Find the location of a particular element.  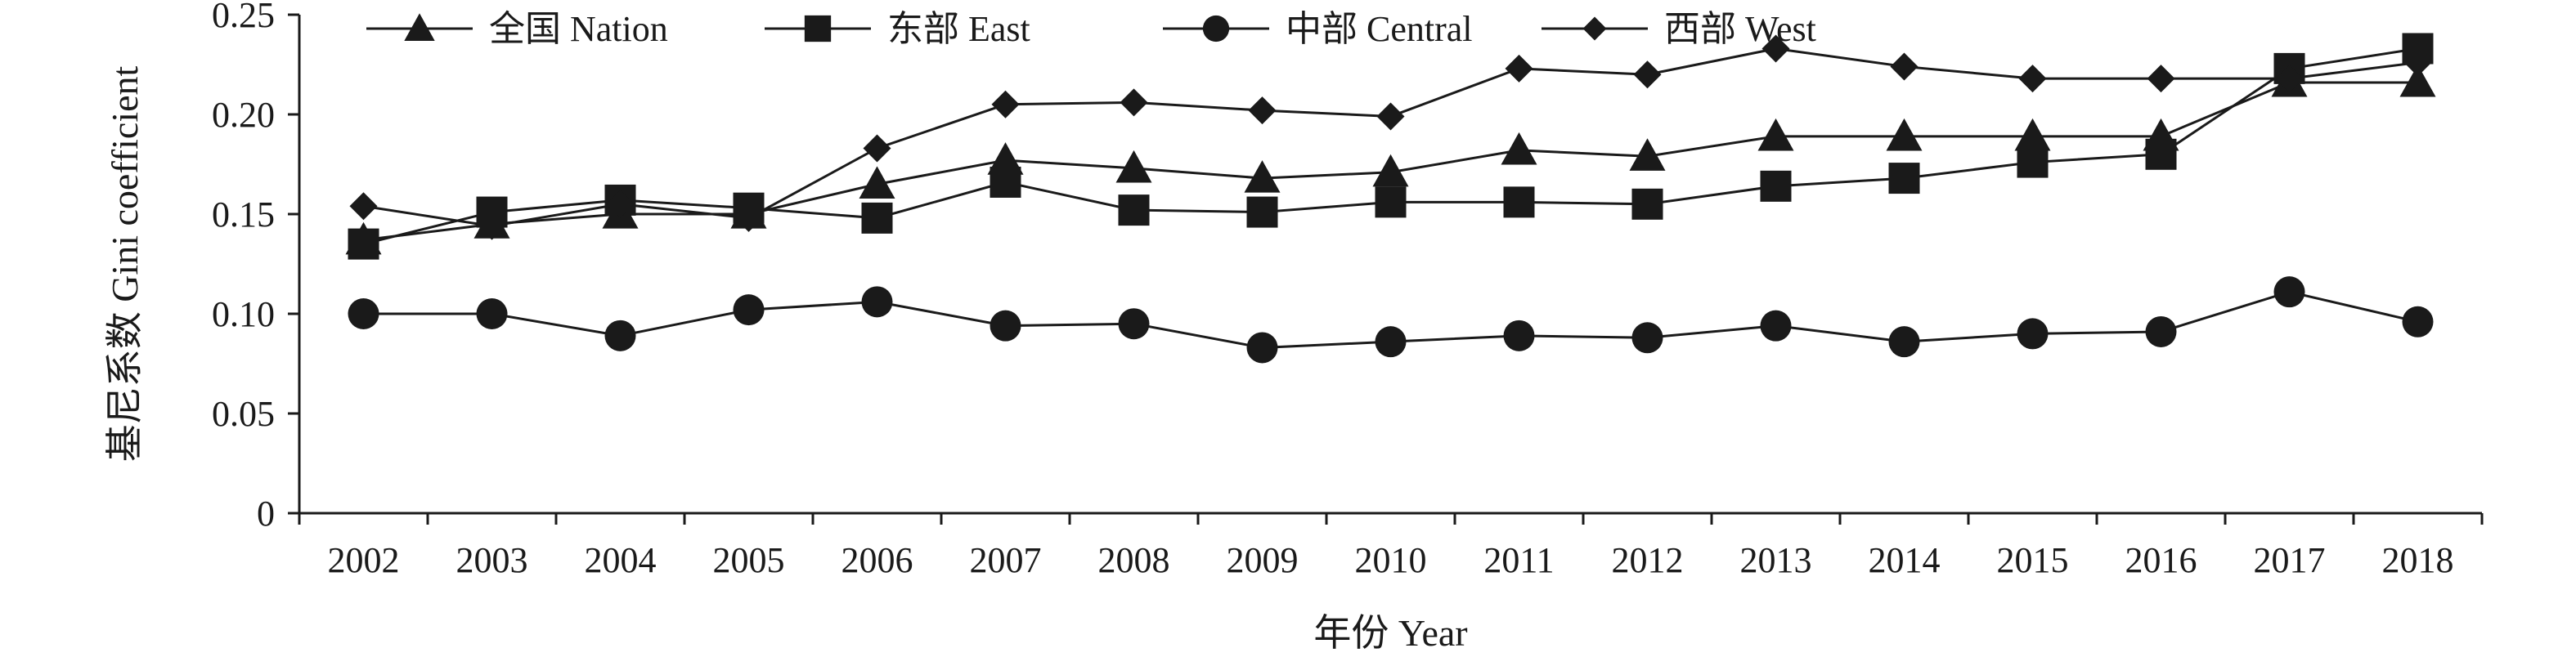

y-tick-label: 0.10 is located at coordinates (244, 314).